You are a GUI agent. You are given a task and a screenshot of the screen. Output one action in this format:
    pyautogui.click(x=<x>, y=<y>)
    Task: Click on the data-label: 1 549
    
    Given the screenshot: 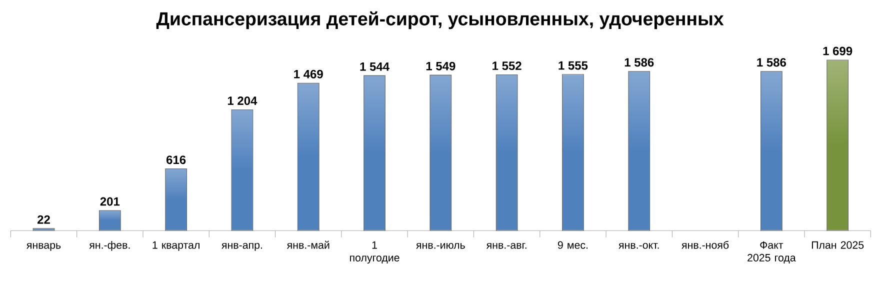 What is the action you would take?
    pyautogui.click(x=441, y=66)
    